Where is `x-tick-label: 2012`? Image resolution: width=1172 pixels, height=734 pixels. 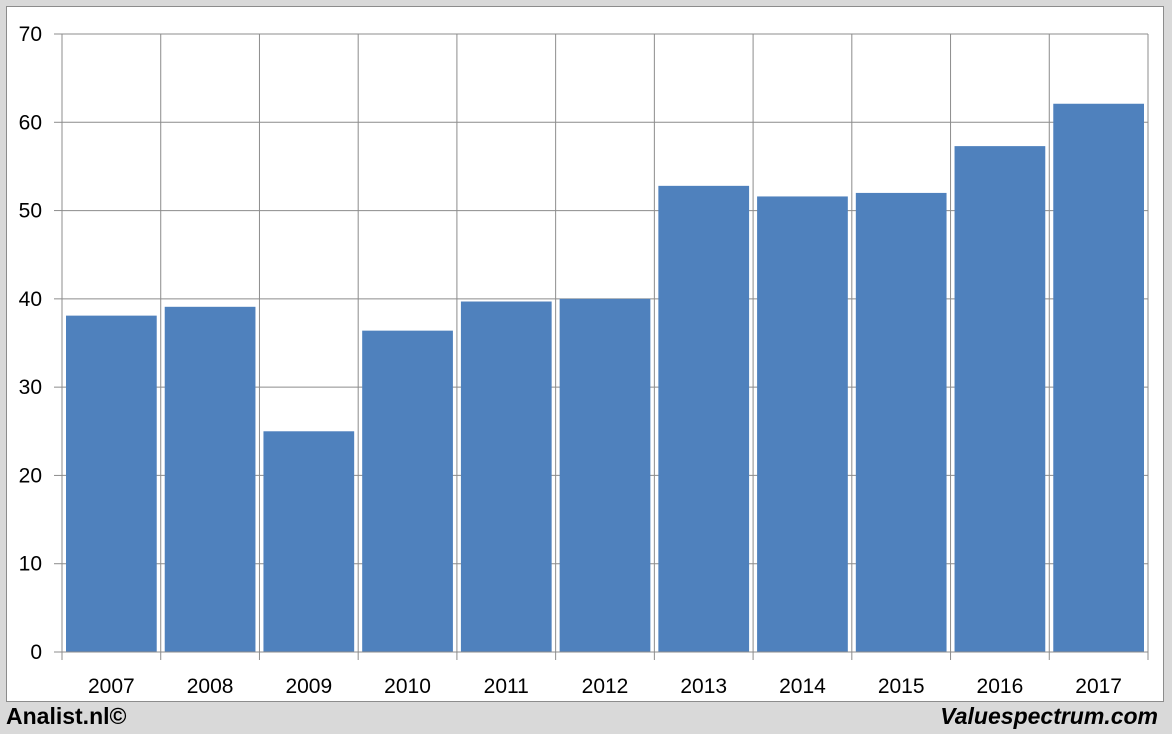
x-tick-label: 2012 is located at coordinates (605, 686).